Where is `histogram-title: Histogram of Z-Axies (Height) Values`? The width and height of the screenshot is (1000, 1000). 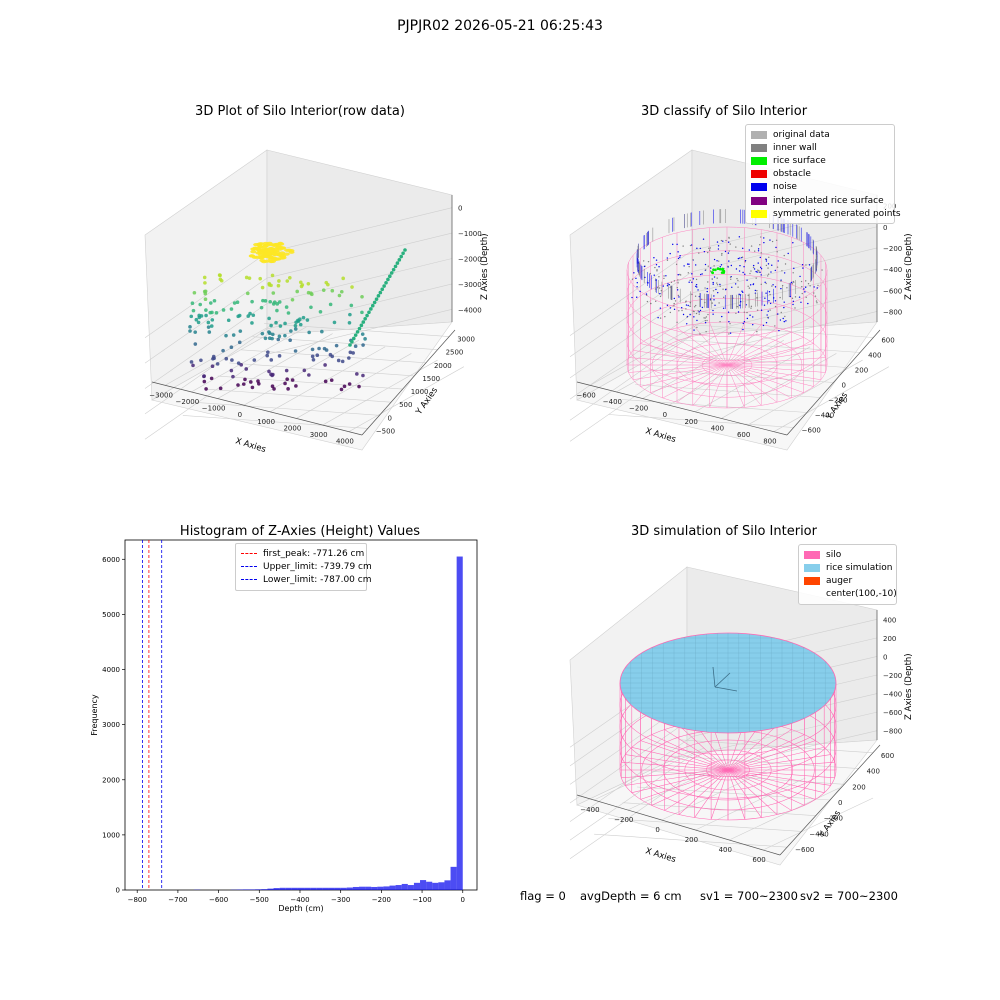
histogram-title: Histogram of Z-Axies (Height) Values is located at coordinates (300, 531).